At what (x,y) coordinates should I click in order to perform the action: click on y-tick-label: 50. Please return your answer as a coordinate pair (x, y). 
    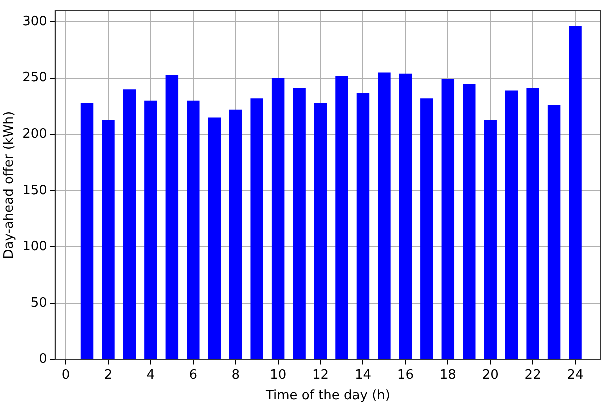
    Looking at the image, I should click on (39, 303).